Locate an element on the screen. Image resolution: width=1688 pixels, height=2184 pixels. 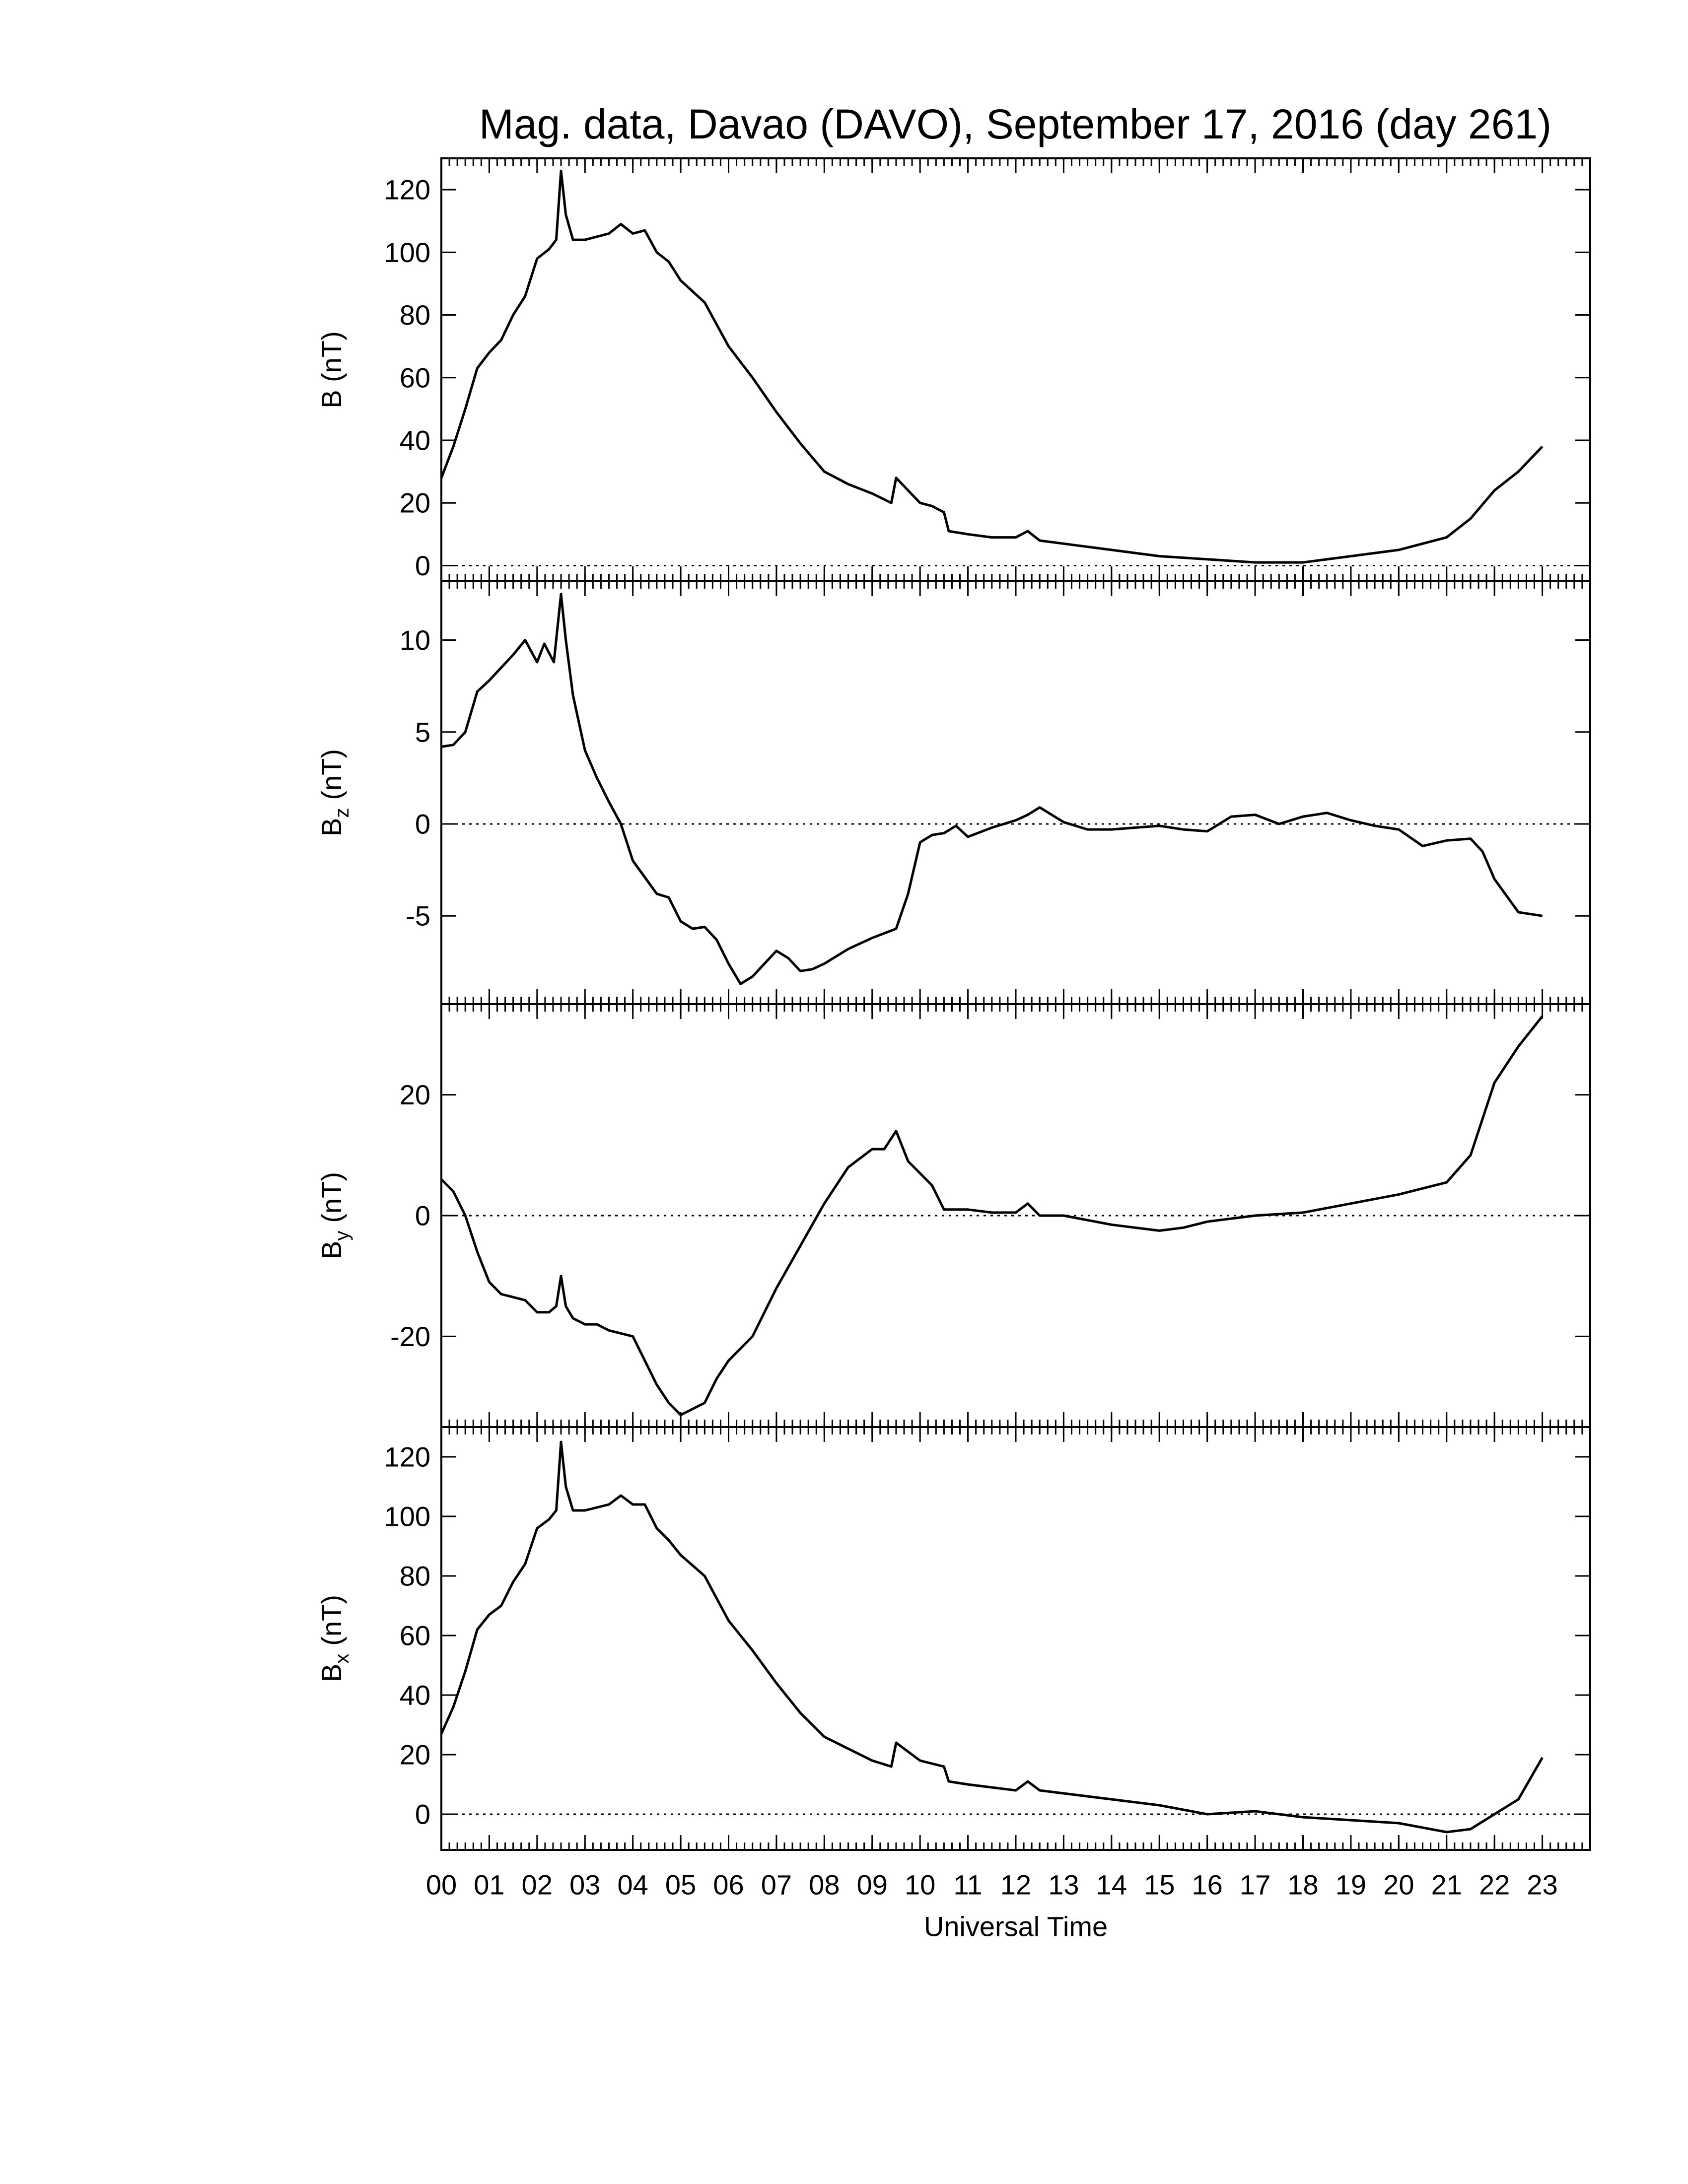
y-axis-label: B (nT) is located at coordinates (331, 370).